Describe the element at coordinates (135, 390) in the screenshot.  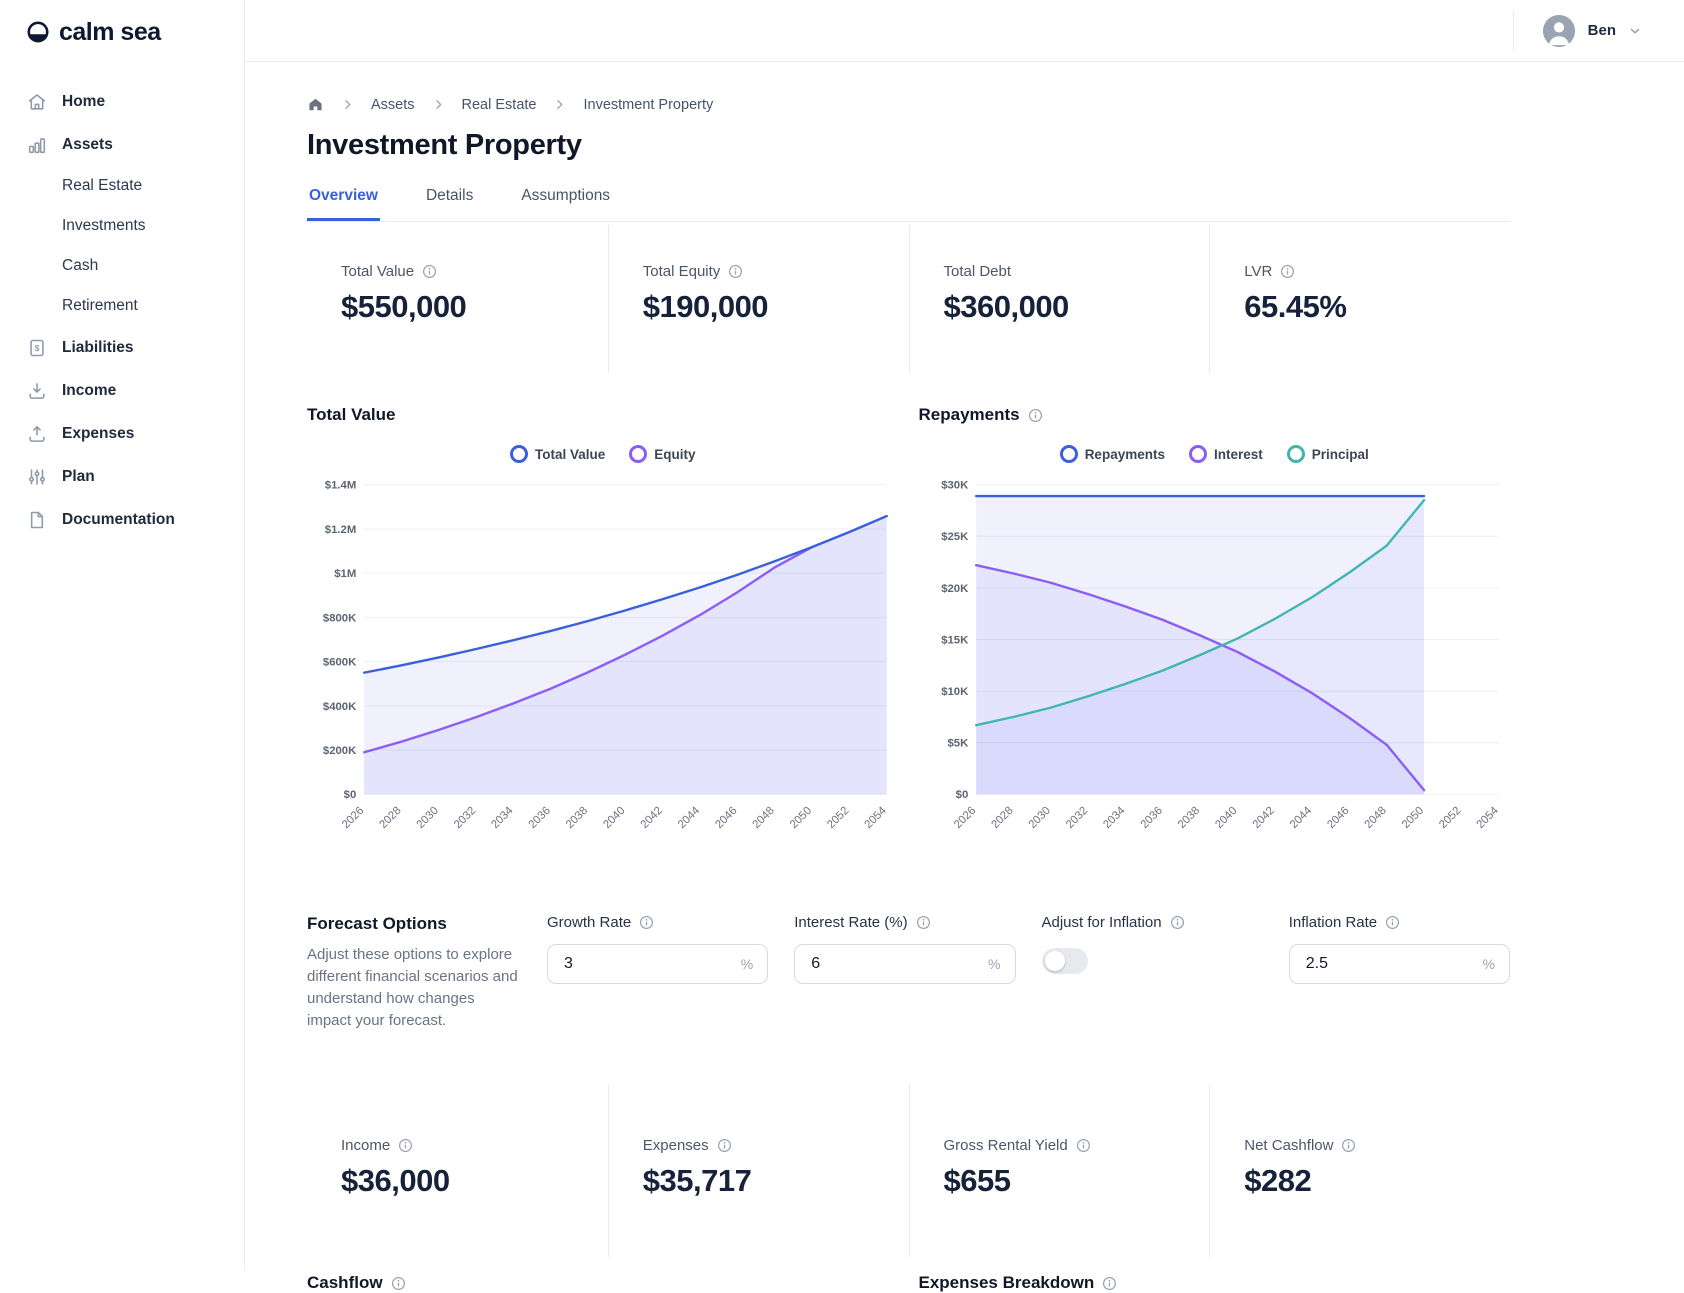
I see `sidebar-item-income: Income` at that location.